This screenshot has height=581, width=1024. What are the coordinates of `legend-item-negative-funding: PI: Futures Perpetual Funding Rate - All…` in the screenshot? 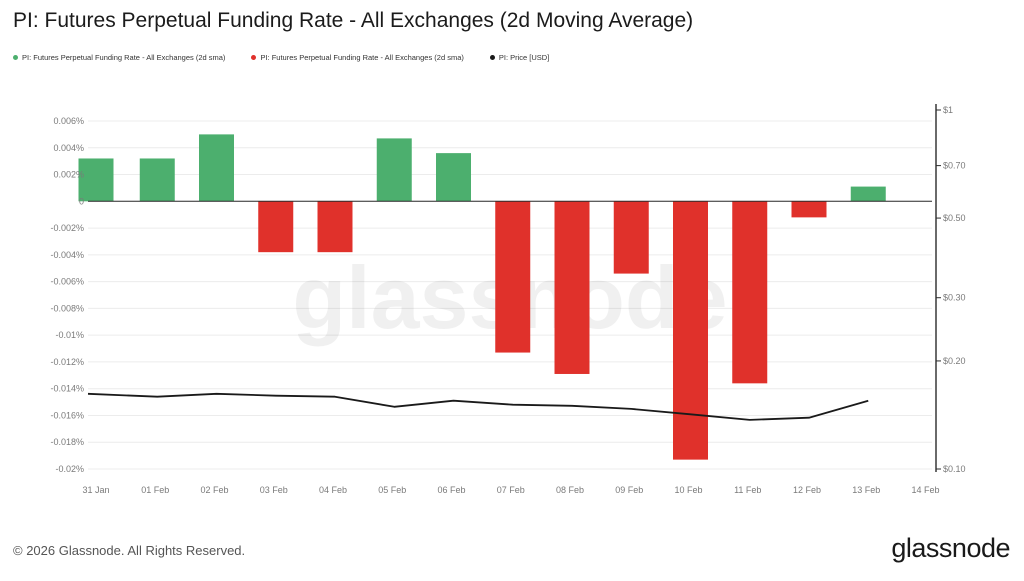 It's located at (357, 57).